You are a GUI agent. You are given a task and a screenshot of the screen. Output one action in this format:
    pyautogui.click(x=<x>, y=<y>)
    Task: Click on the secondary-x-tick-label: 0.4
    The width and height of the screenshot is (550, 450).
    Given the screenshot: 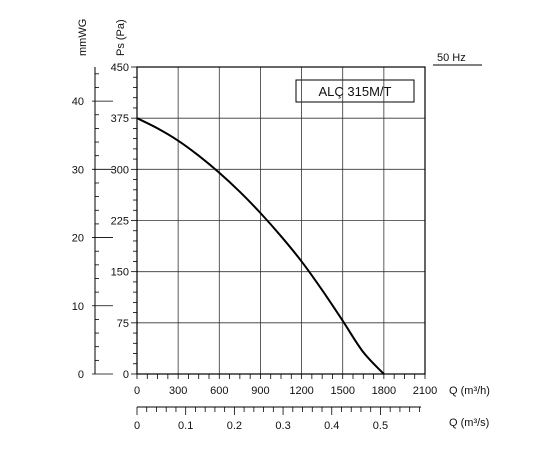 What is the action you would take?
    pyautogui.click(x=331, y=426)
    